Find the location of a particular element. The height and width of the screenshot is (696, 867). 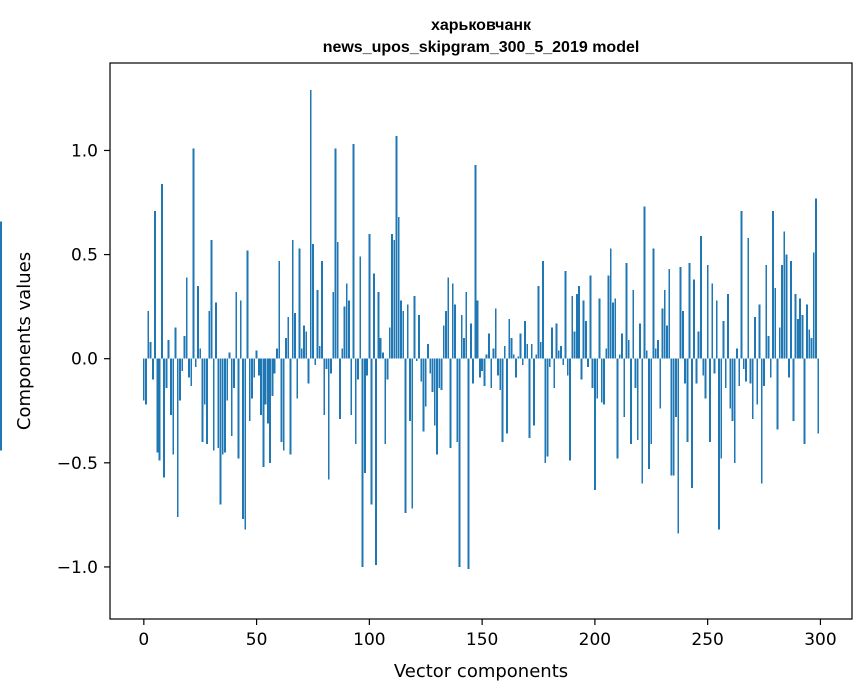

y-tick-label: 1.0 is located at coordinates (84, 151).